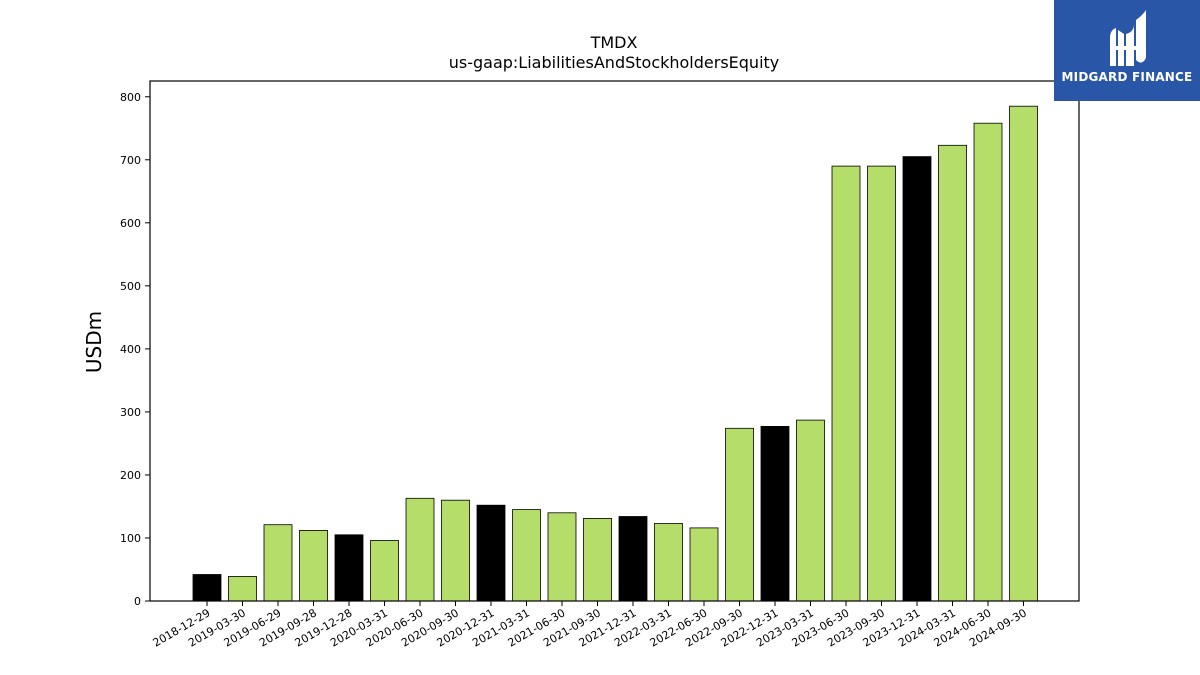  I want to click on y-tick-label: 500, so click(130, 286).